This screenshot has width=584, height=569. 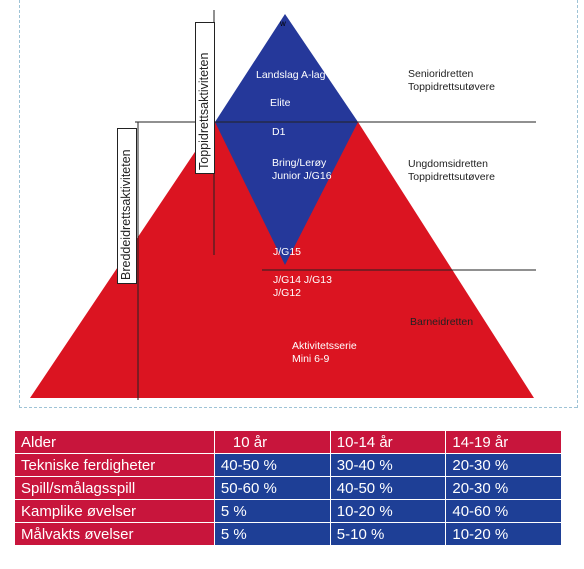 What do you see at coordinates (114, 442) in the screenshot?
I see `table-header-cell: Alder` at bounding box center [114, 442].